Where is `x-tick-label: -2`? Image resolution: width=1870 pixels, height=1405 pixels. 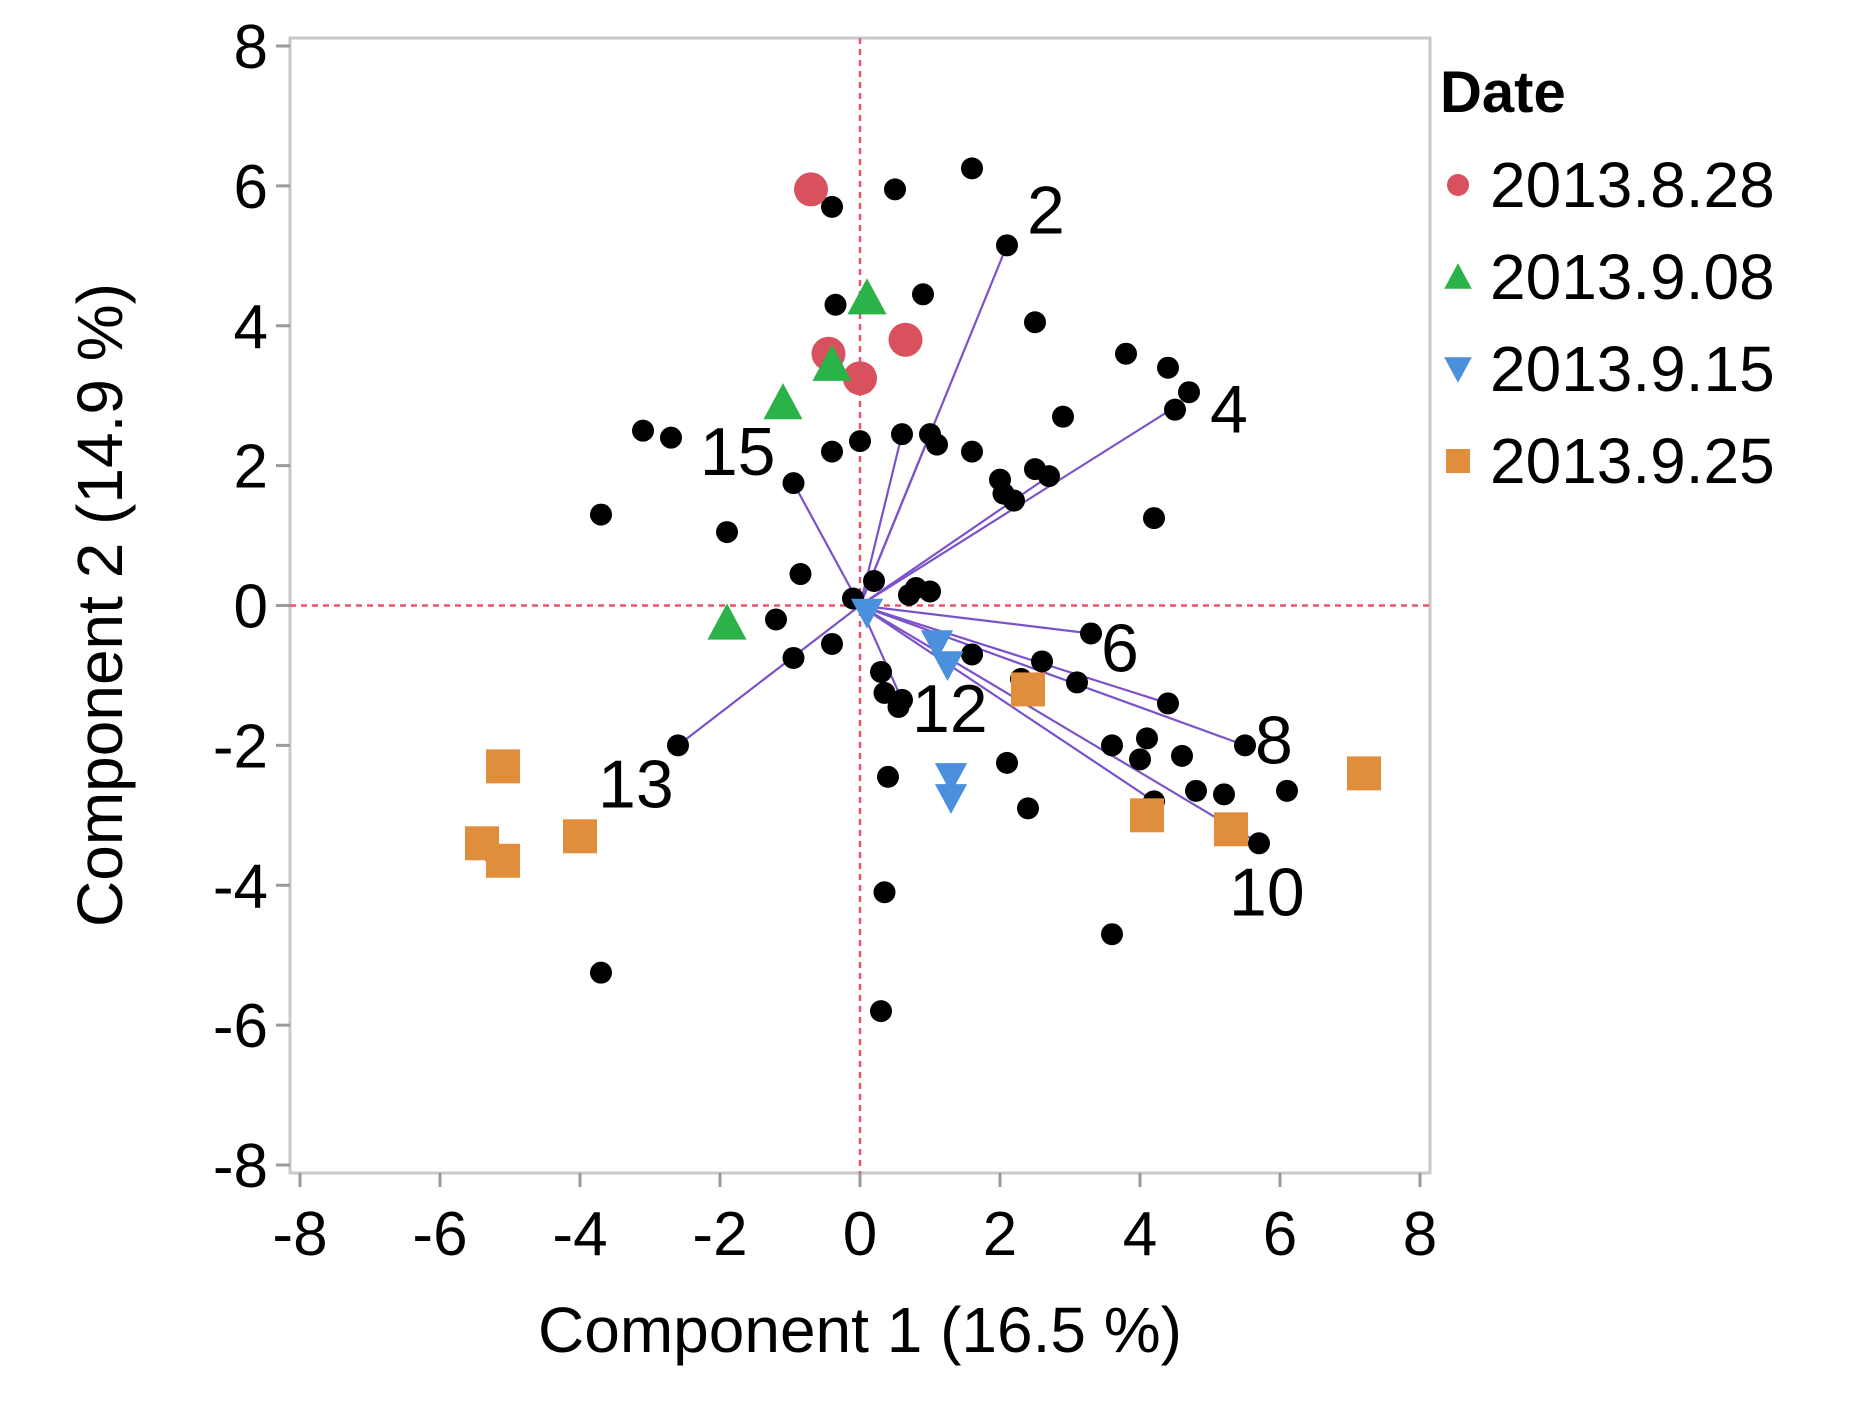
x-tick-label: -2 is located at coordinates (719, 1234).